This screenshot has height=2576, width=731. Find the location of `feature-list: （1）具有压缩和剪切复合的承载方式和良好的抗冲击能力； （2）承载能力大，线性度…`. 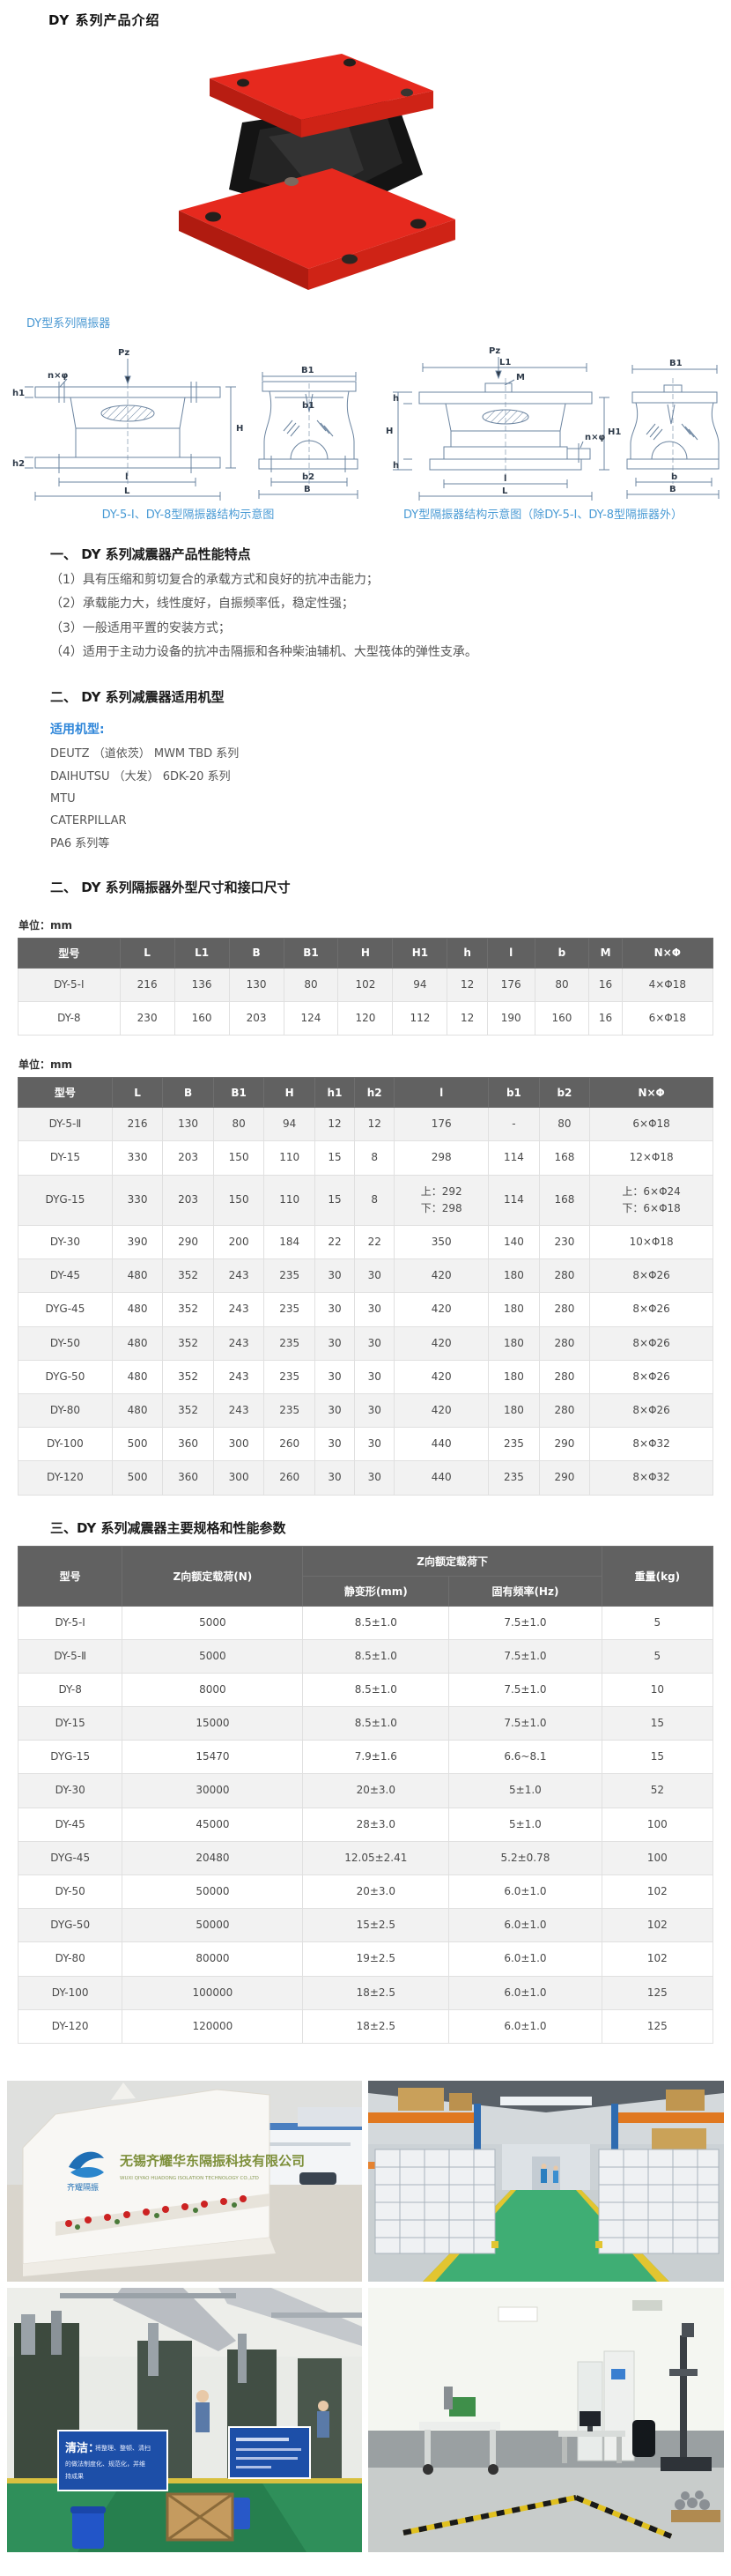

feature-list: （1）具有压缩和剪切复合的承载方式和良好的抗冲击能力； （2）承载能力大，线性度… is located at coordinates (390, 616).